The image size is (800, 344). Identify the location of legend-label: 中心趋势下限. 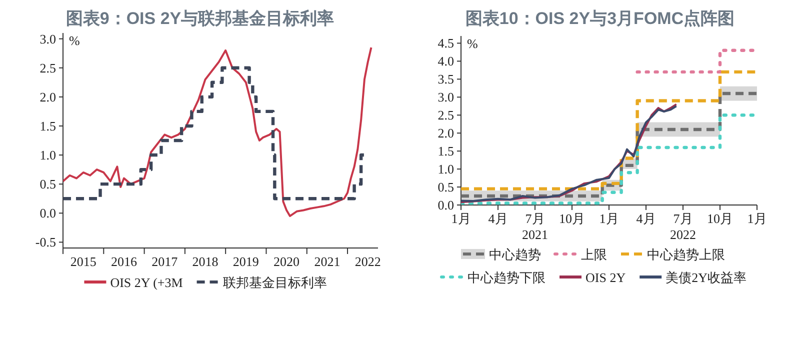
(507, 277).